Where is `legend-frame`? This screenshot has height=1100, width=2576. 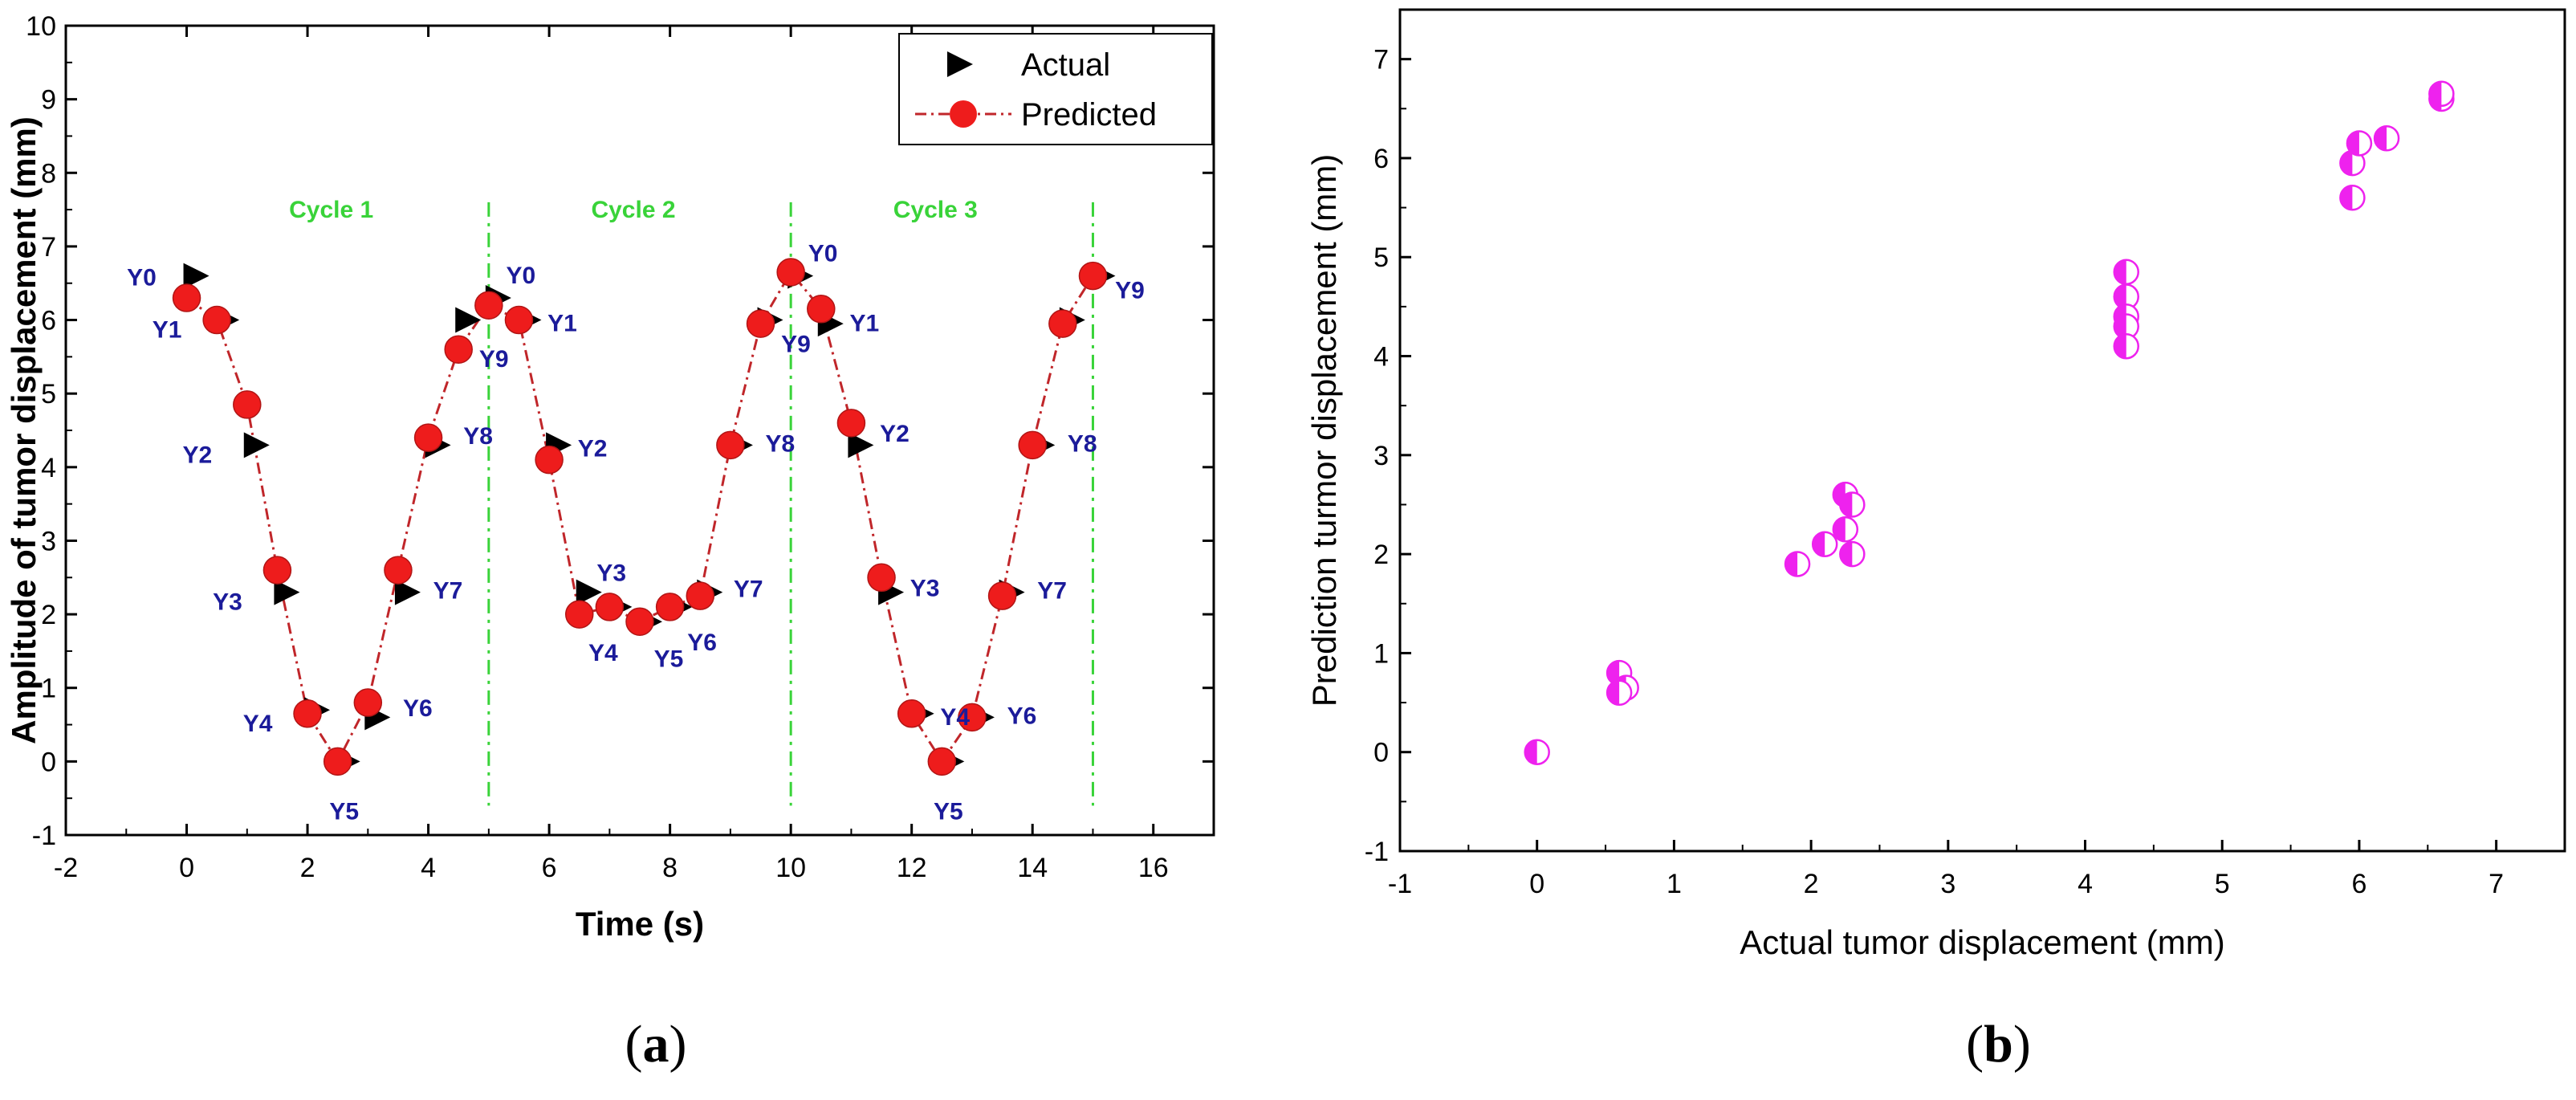 legend-frame is located at coordinates (1055, 89).